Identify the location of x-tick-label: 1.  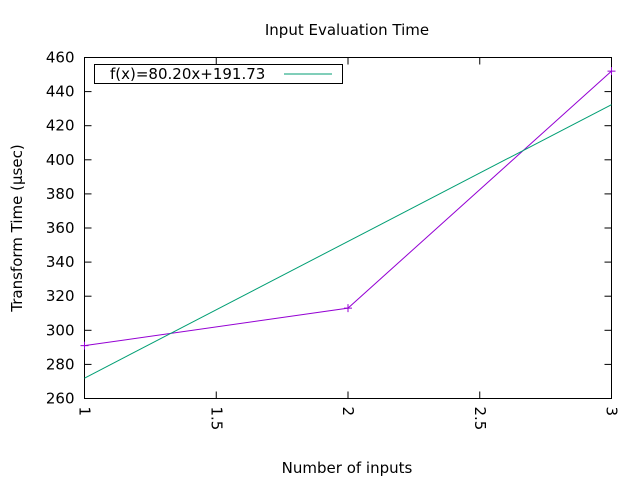
(85, 412).